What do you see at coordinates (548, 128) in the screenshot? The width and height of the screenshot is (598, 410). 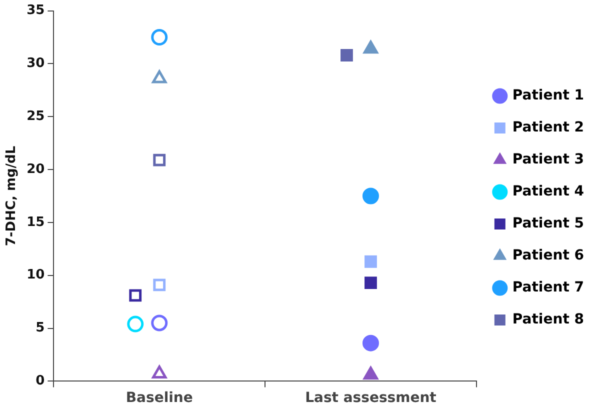 I see `legend-label: Patient 2` at bounding box center [548, 128].